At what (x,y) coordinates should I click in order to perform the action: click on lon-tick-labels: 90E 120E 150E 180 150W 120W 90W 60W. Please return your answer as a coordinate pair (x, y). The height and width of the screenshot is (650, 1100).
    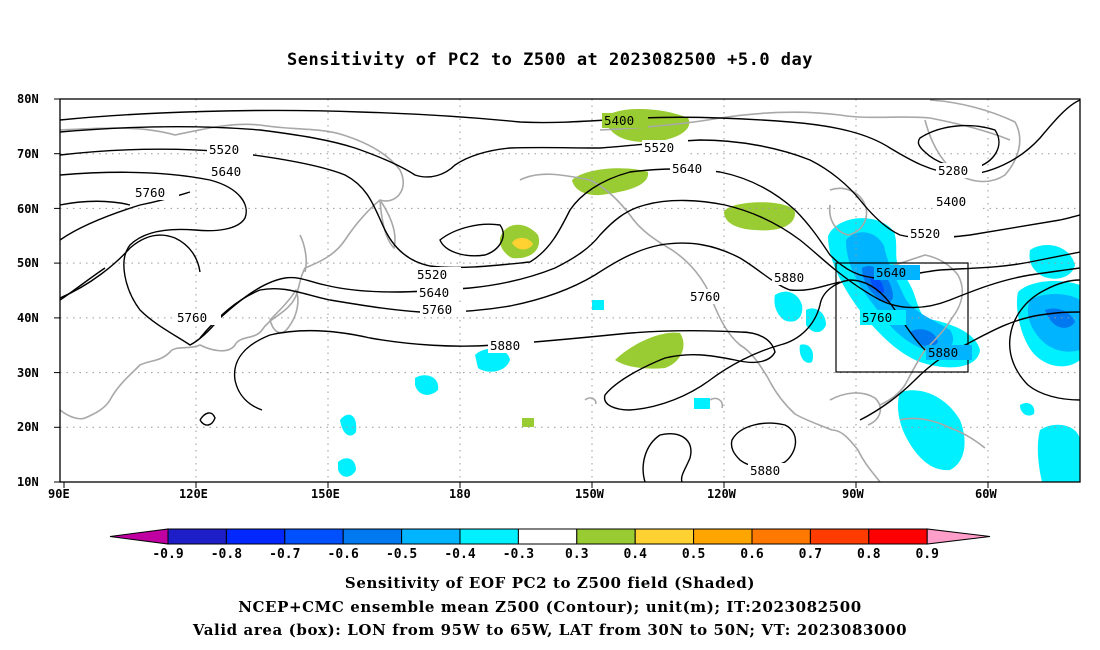
    Looking at the image, I should click on (522, 494).